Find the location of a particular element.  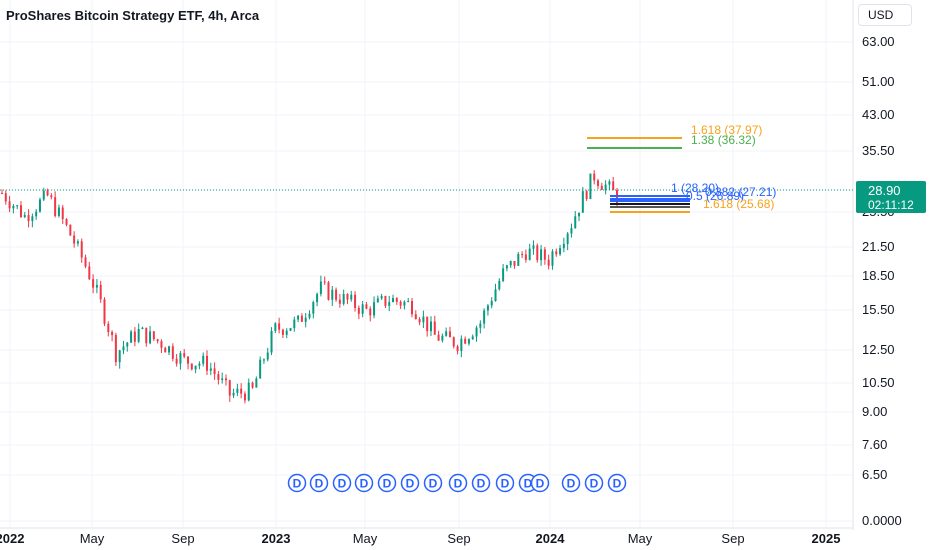

y-tick-label: 9.00 is located at coordinates (874, 411).